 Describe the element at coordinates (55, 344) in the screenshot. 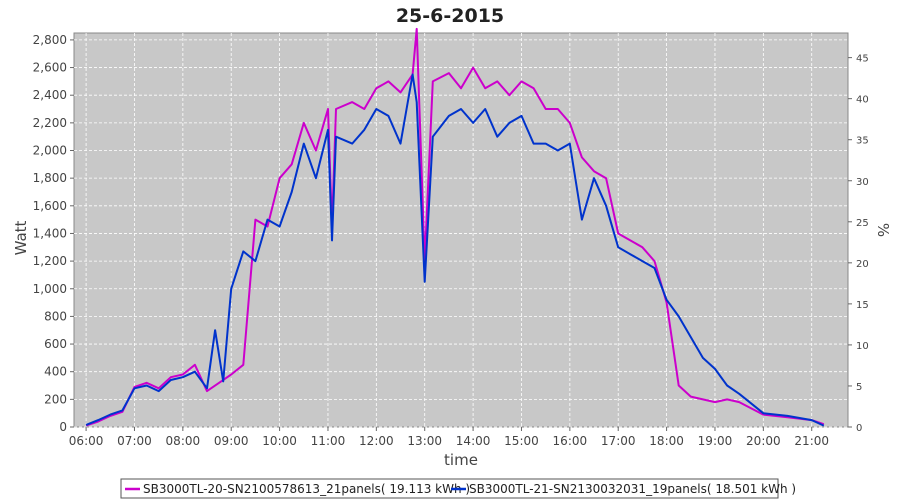

I see `y-tick-label: 600` at that location.